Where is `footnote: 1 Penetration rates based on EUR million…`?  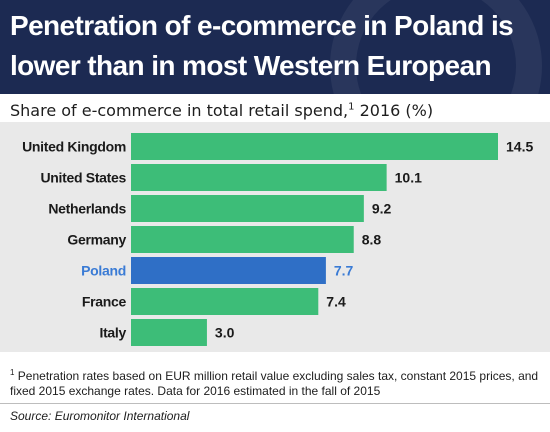 footnote: 1 Penetration rates based on EUR million… is located at coordinates (277, 382).